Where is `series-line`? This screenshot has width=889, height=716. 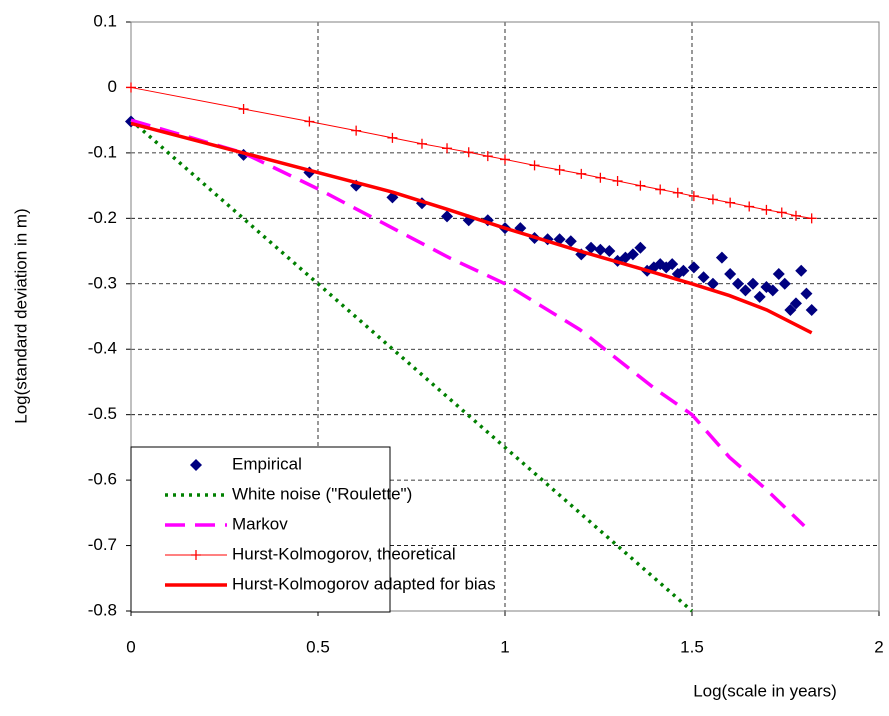 series-line is located at coordinates (471, 152).